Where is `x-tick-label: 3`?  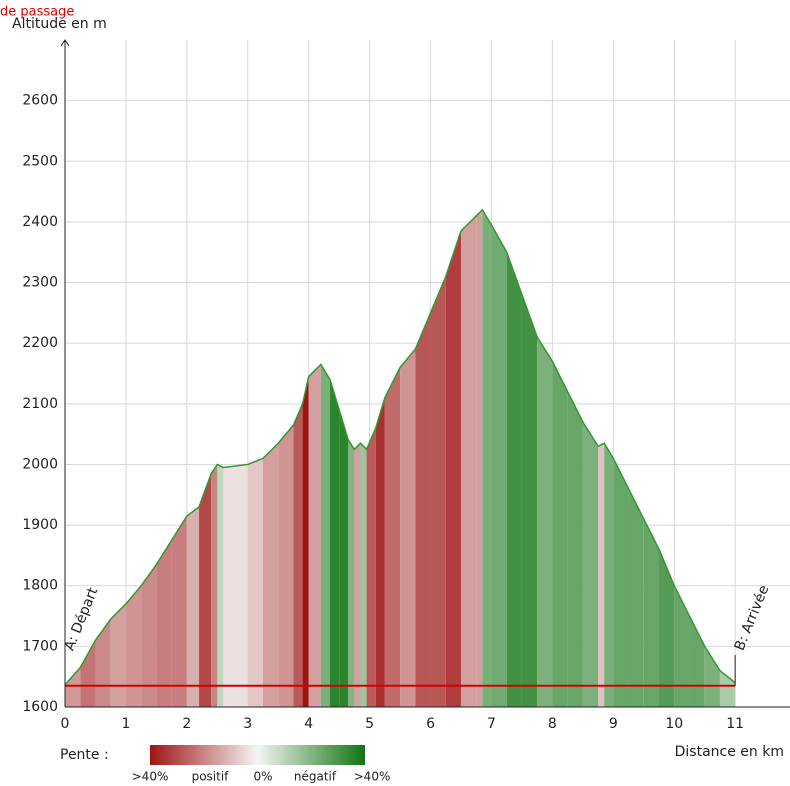
x-tick-label: 3 is located at coordinates (247, 724).